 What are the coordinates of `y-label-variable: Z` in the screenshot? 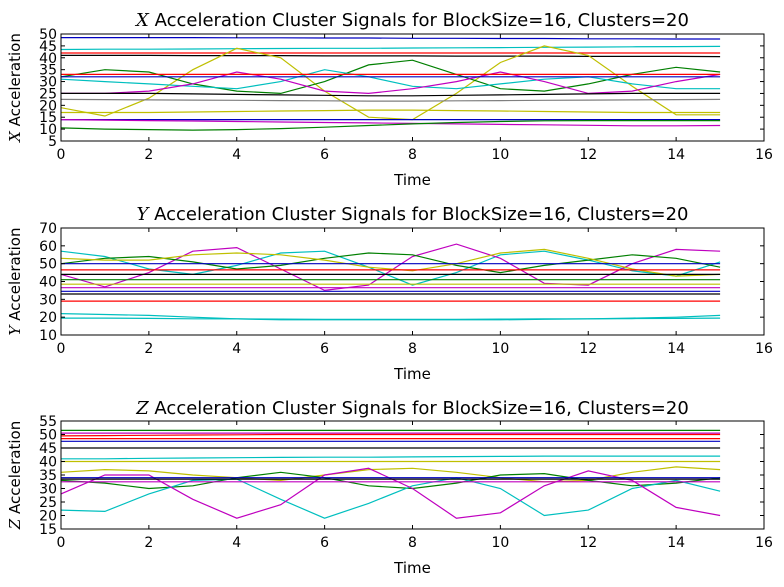 It's located at (15, 524).